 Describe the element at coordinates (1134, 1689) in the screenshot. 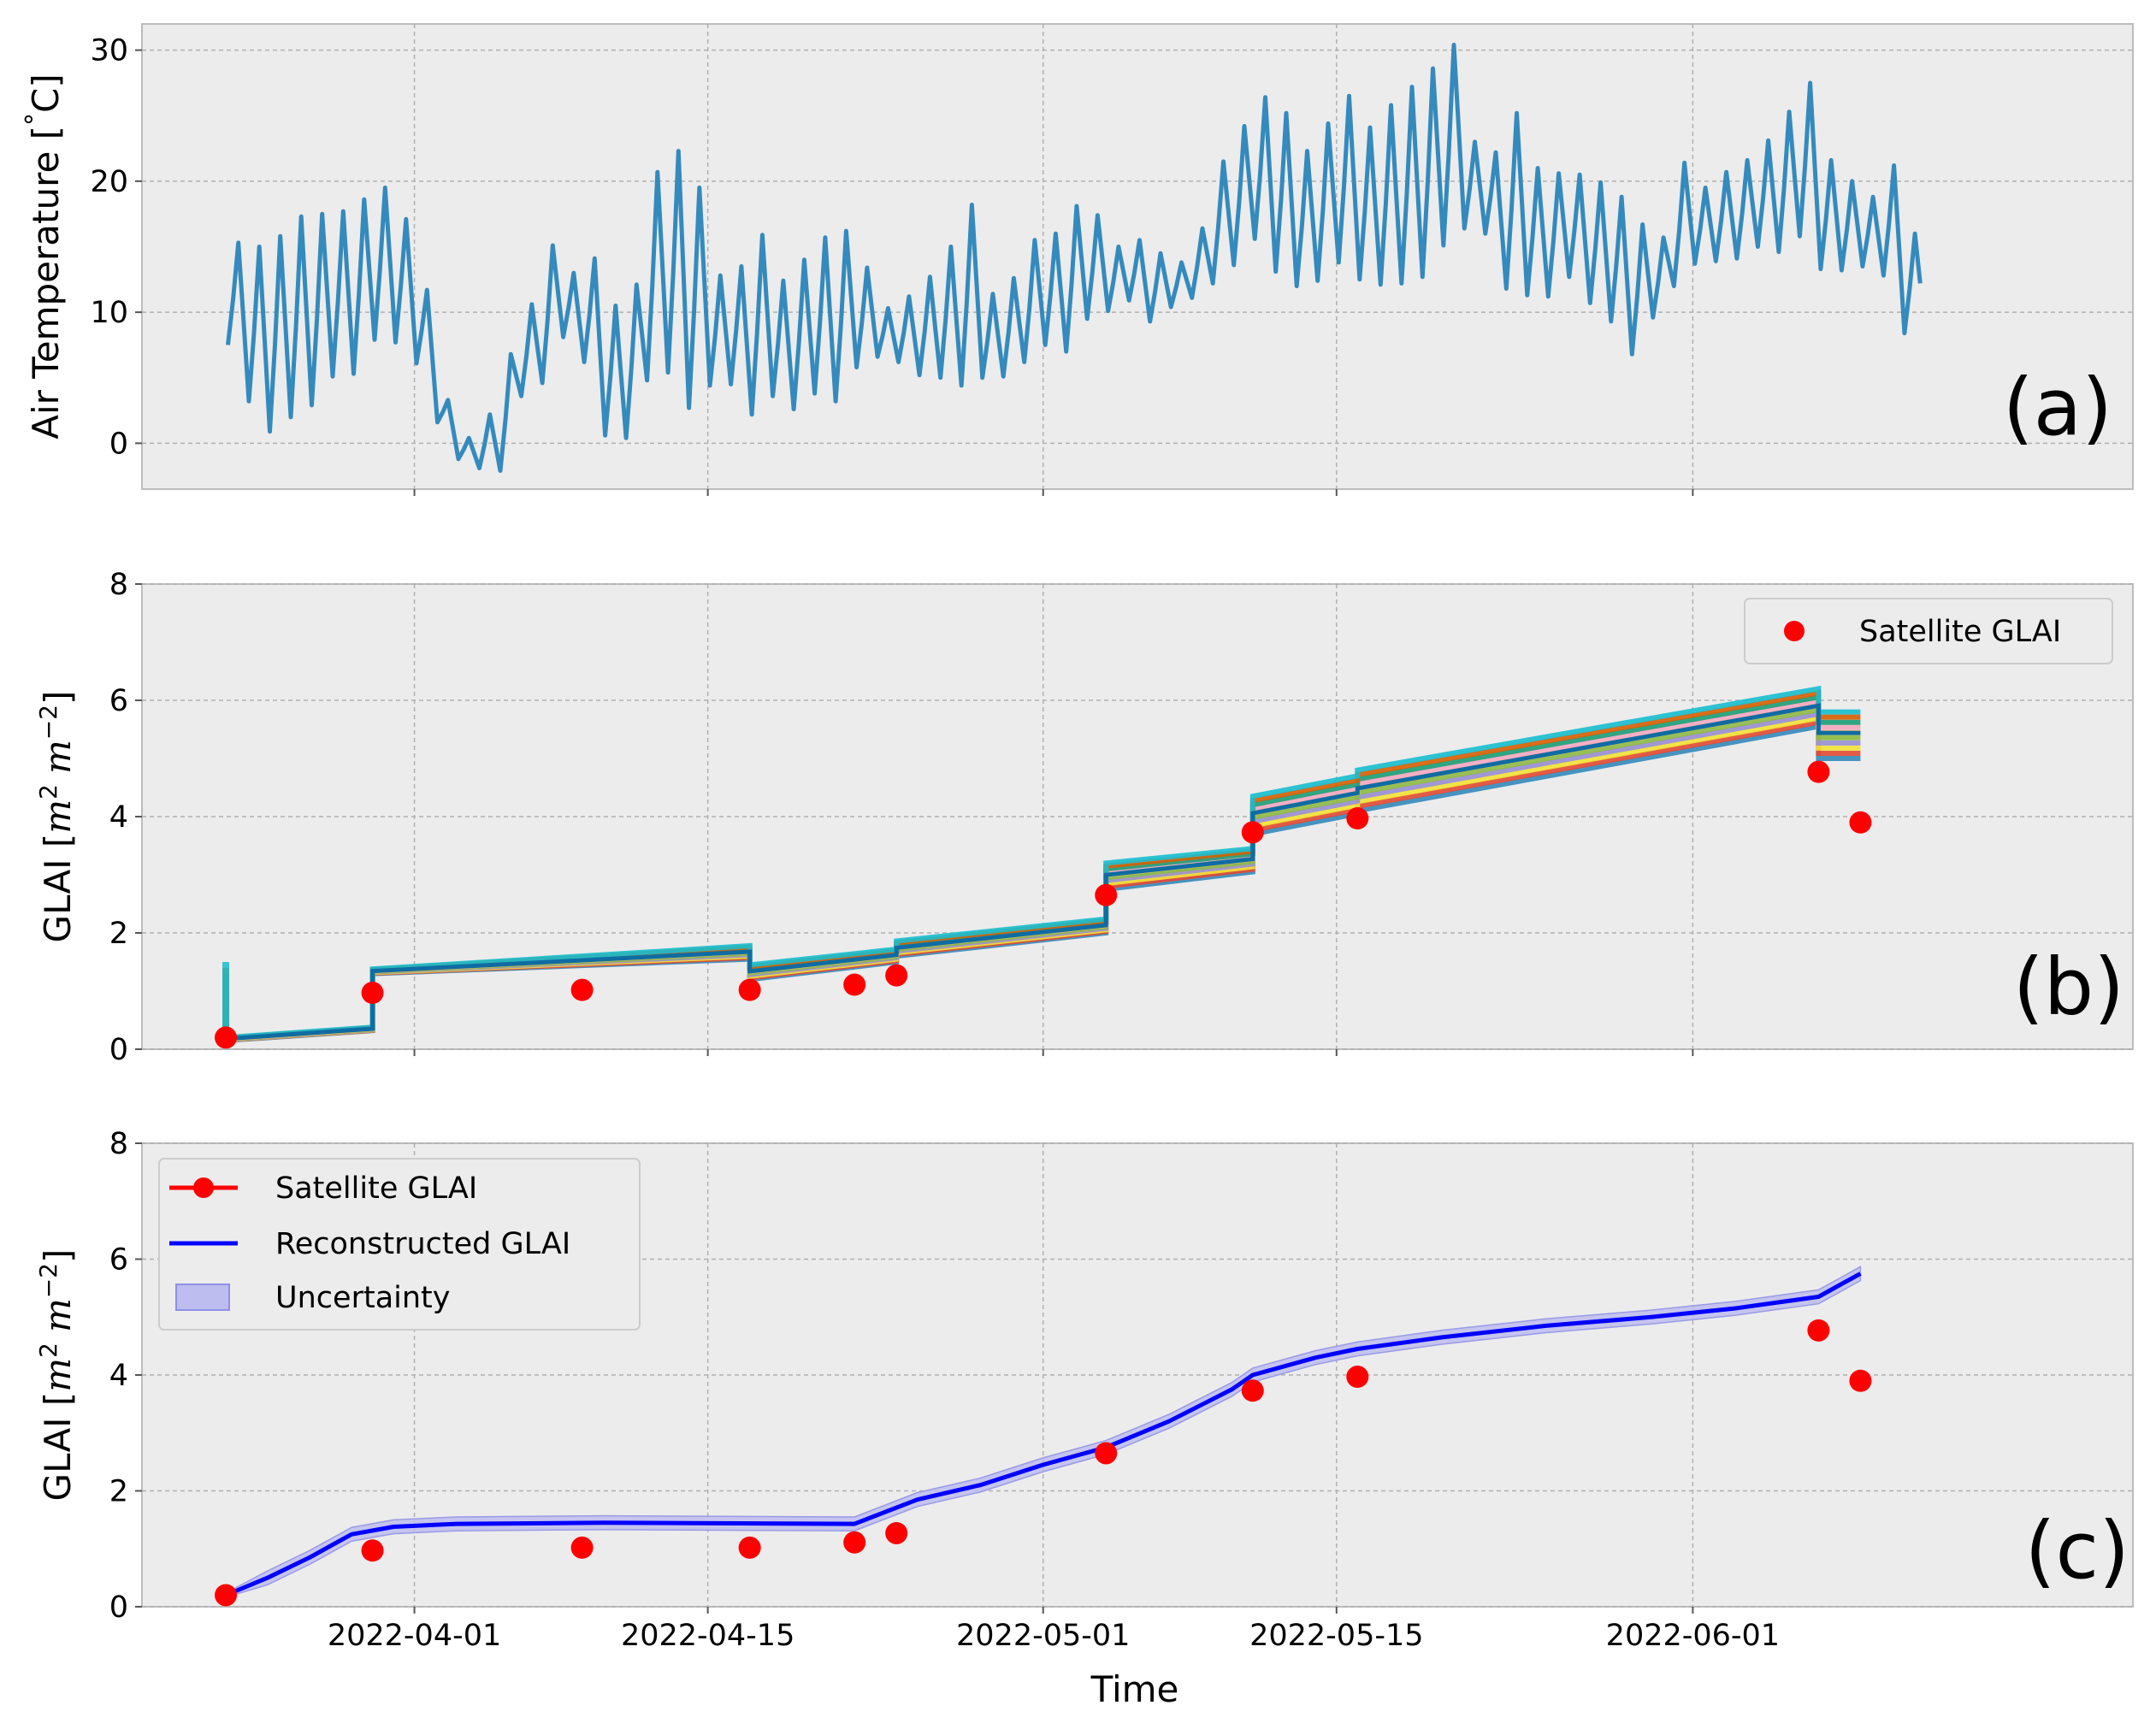

I see `x-axis-label: Time` at that location.